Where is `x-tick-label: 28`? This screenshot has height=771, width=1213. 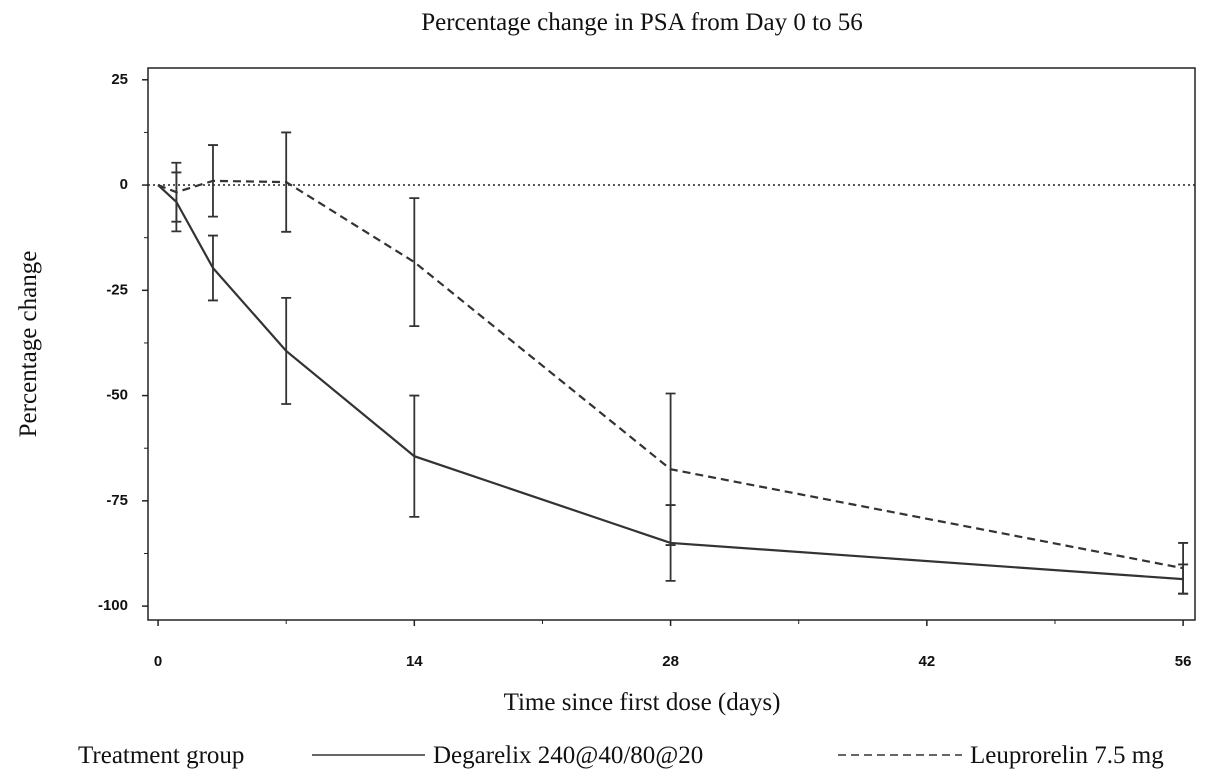 x-tick-label: 28 is located at coordinates (670, 661).